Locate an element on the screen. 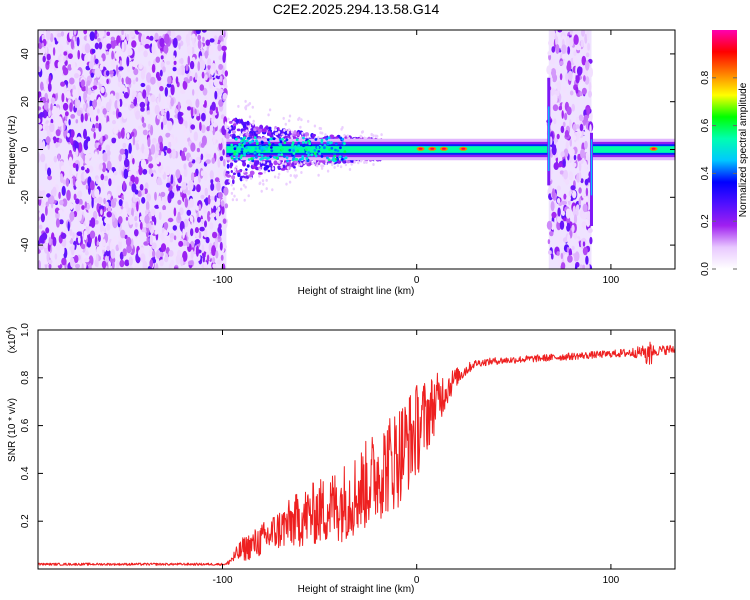 This screenshot has height=600, width=750. snr-x-label: Height of straight line (km) is located at coordinates (356, 589).